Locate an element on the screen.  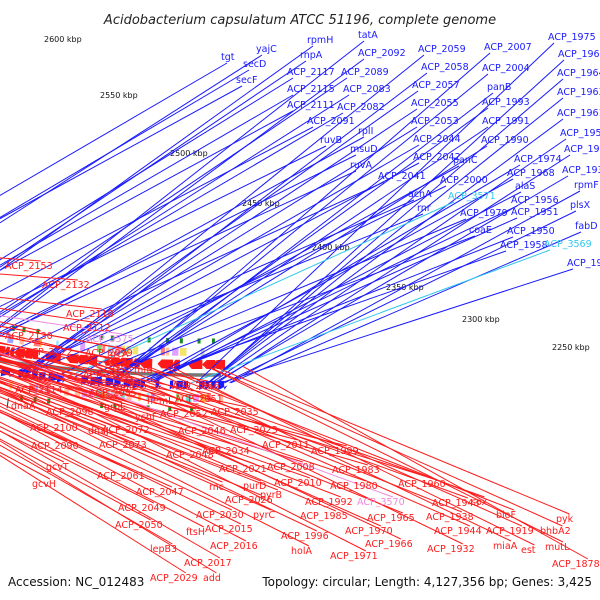
forward-gene-label-acp-2115: ACP_2115 is located at coordinates (311, 89).